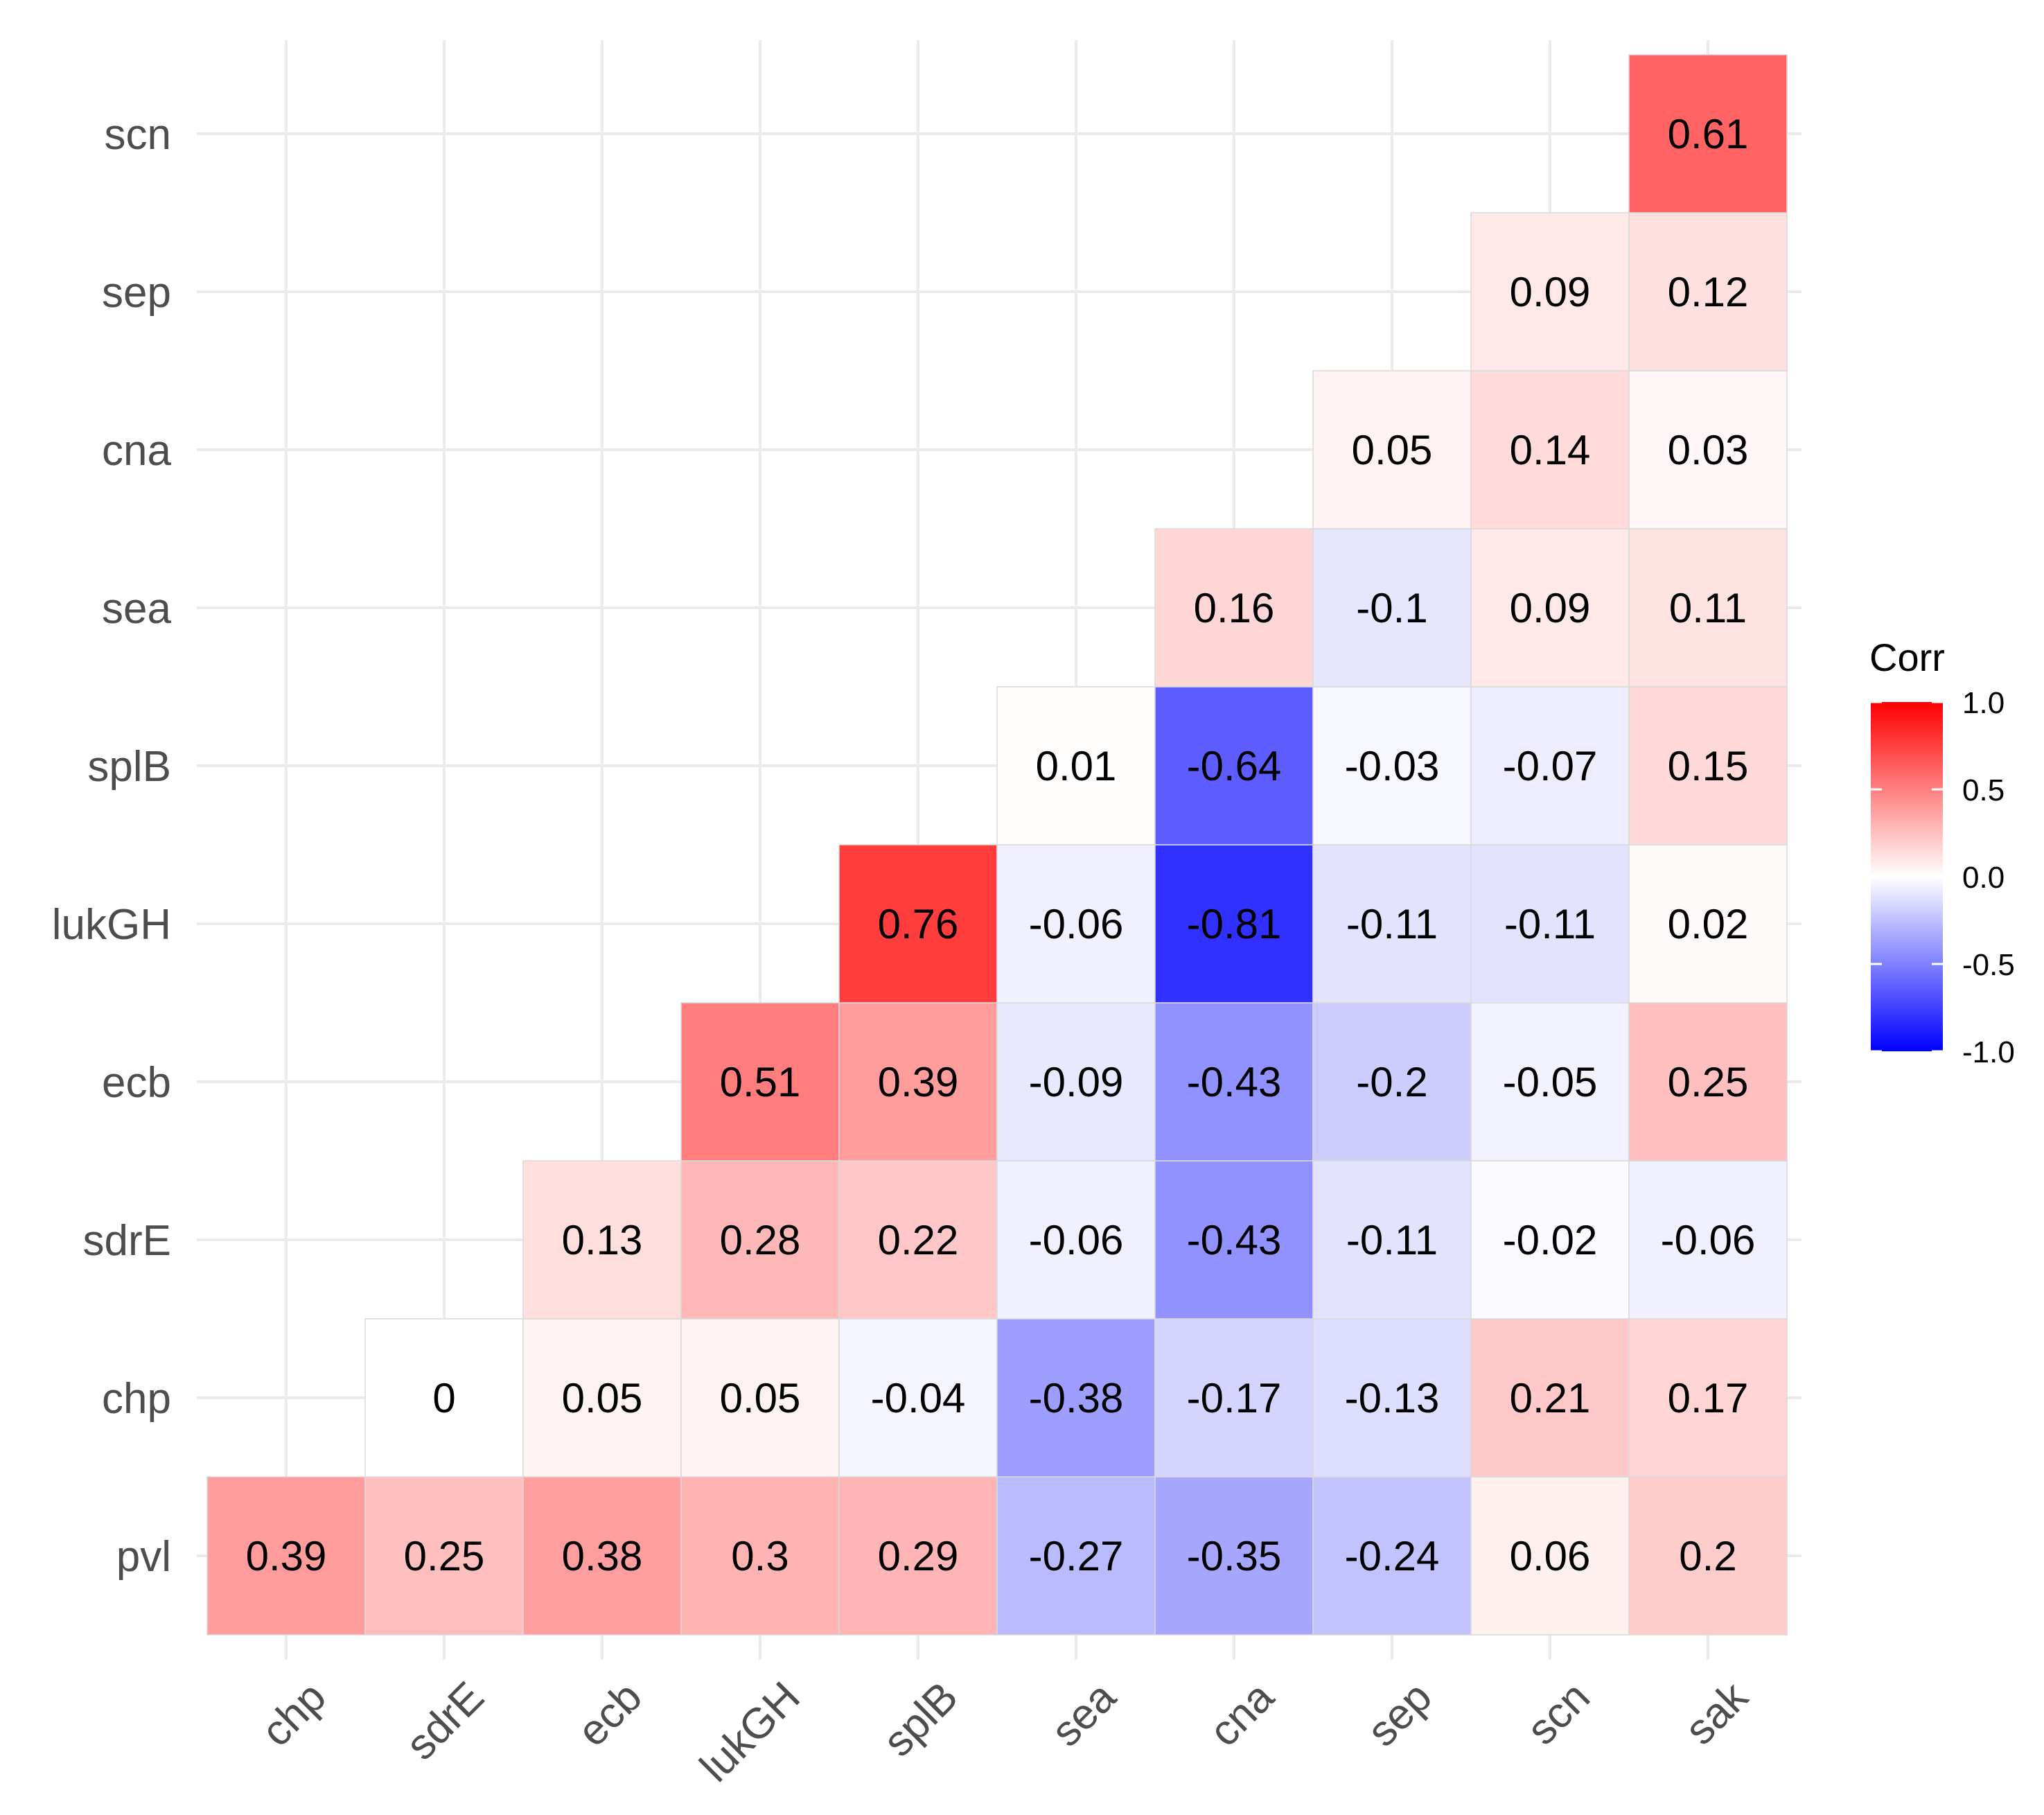 This screenshot has height=1815, width=2044. I want to click on cell-value-ecb-sea: -0.09, so click(1076, 1082).